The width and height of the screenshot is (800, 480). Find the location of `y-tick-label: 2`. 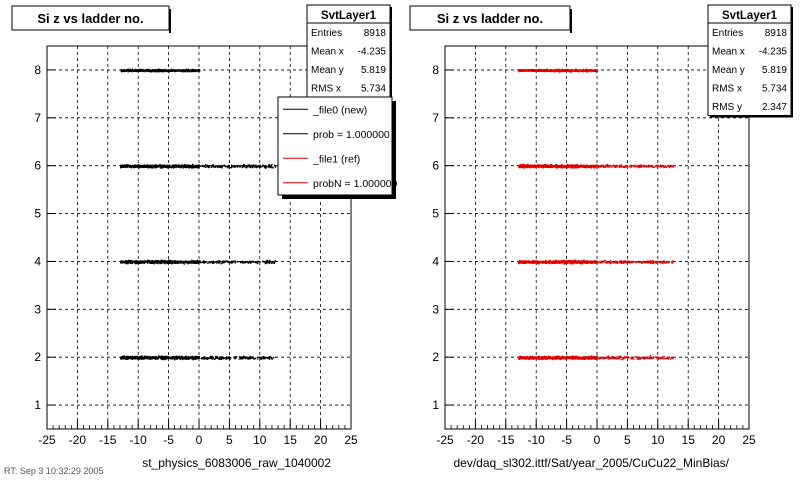

y-tick-label: 2 is located at coordinates (37, 357).